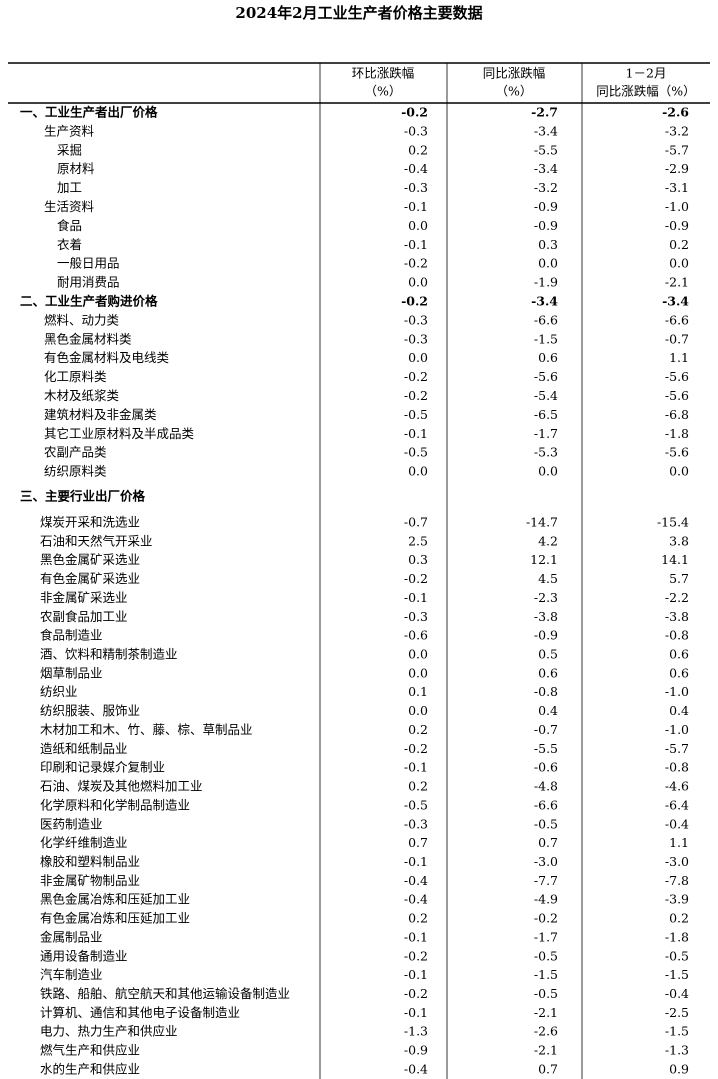 The width and height of the screenshot is (718, 1079). Describe the element at coordinates (90, 880) in the screenshot. I see `row-label: 非金属矿物制品业` at that location.